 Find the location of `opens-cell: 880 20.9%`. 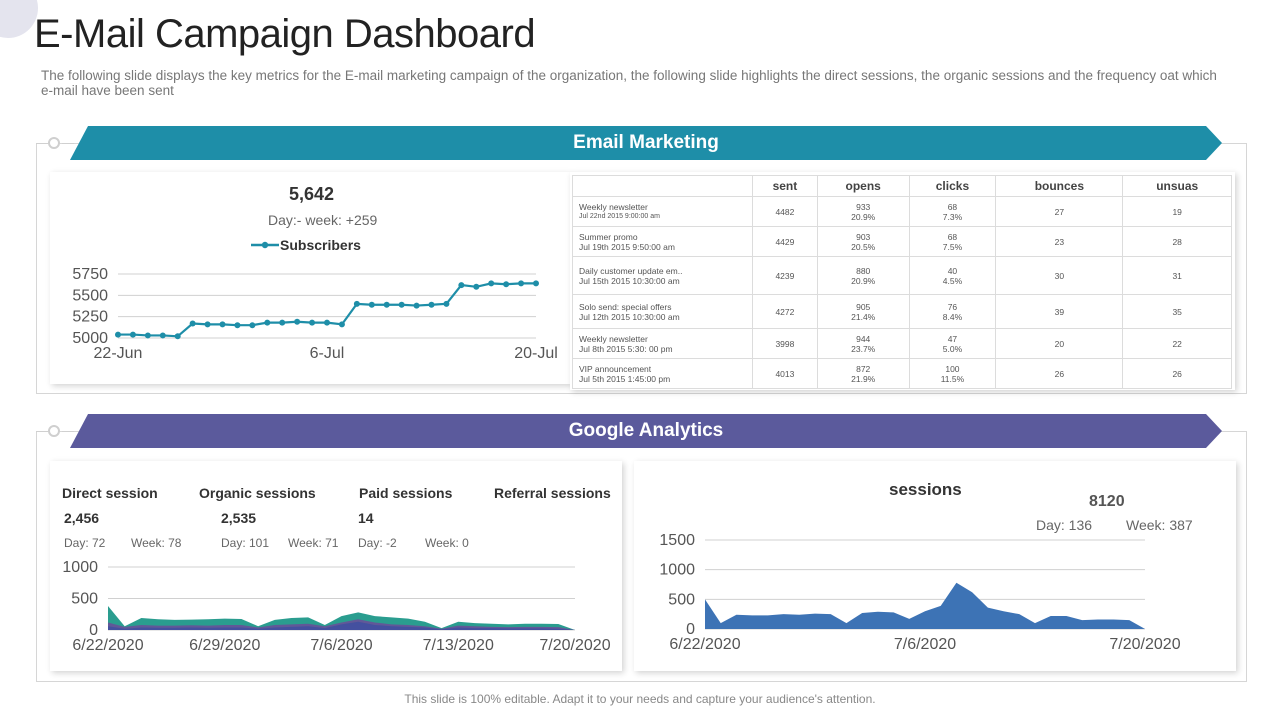

opens-cell: 880 20.9% is located at coordinates (863, 275).